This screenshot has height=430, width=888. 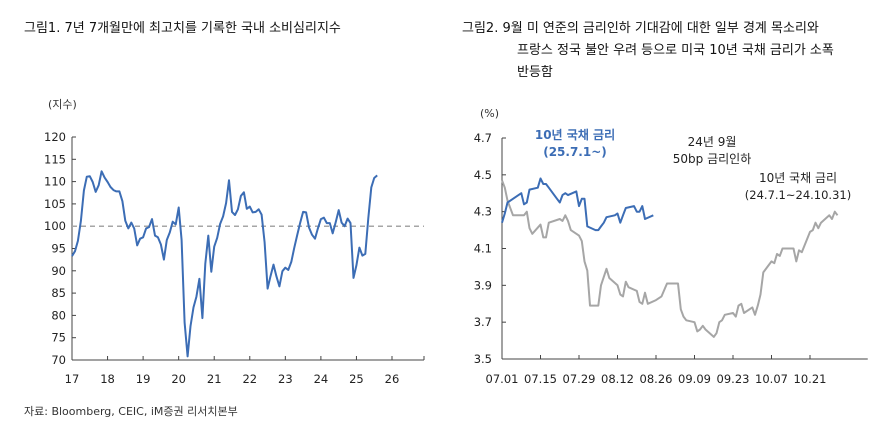 What do you see at coordinates (356, 379) in the screenshot?
I see `x-tick-label: 25` at bounding box center [356, 379].